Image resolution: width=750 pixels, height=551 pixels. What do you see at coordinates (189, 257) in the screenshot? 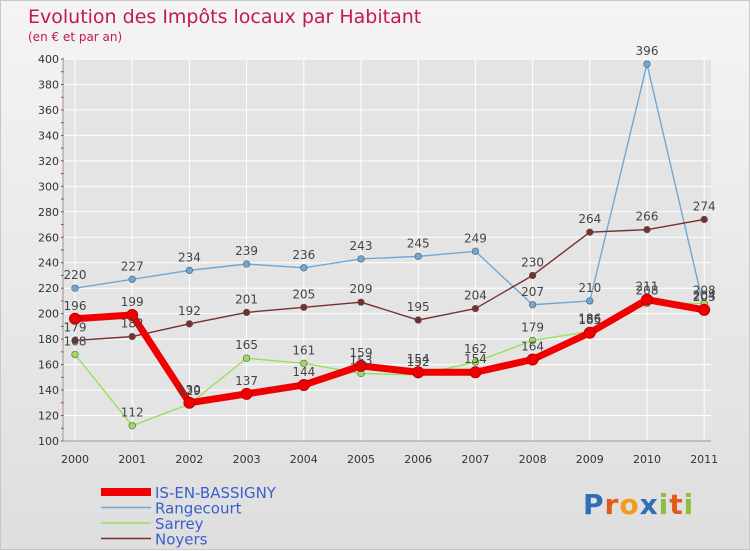
I see `data-label-rangecourt: 234` at bounding box center [189, 257].